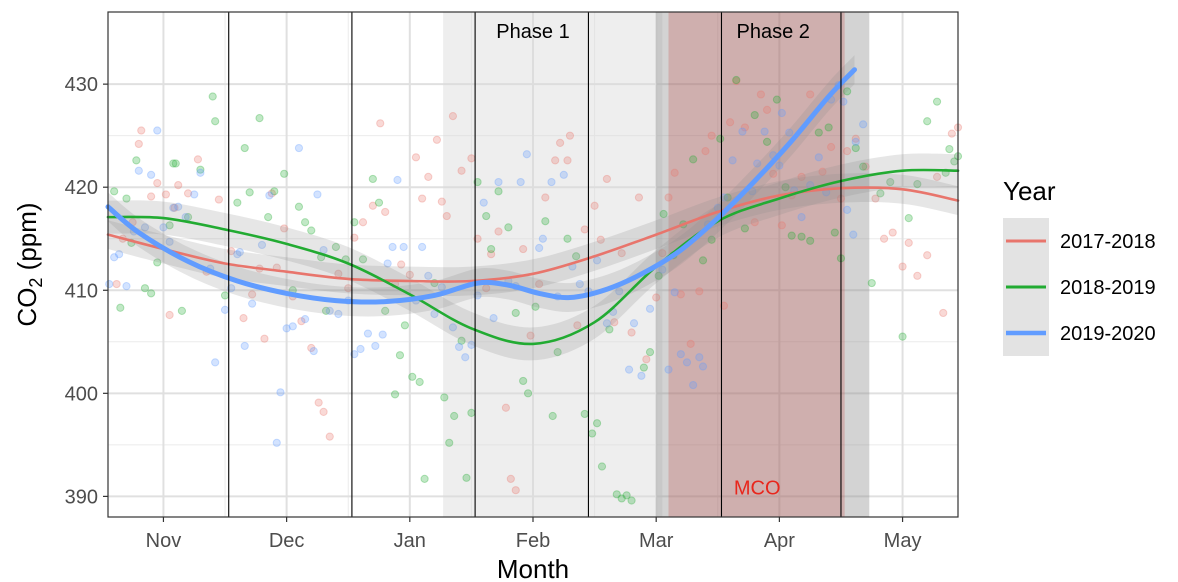 The width and height of the screenshot is (1178, 582). I want to click on legend-items: 2017-2018 2018-2019 2019-2020, so click(1079, 287).